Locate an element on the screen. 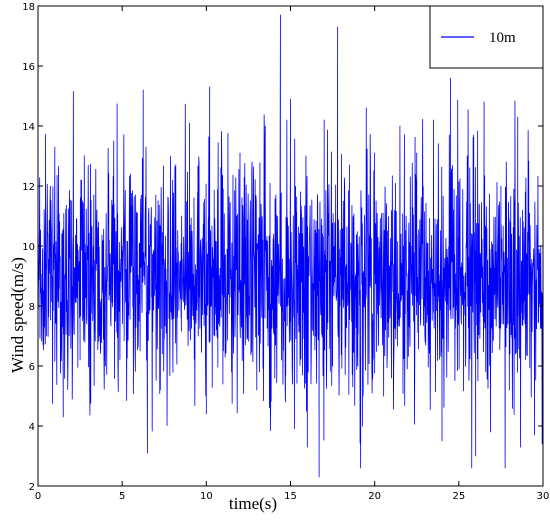  x-tick-label: 10 is located at coordinates (206, 496).